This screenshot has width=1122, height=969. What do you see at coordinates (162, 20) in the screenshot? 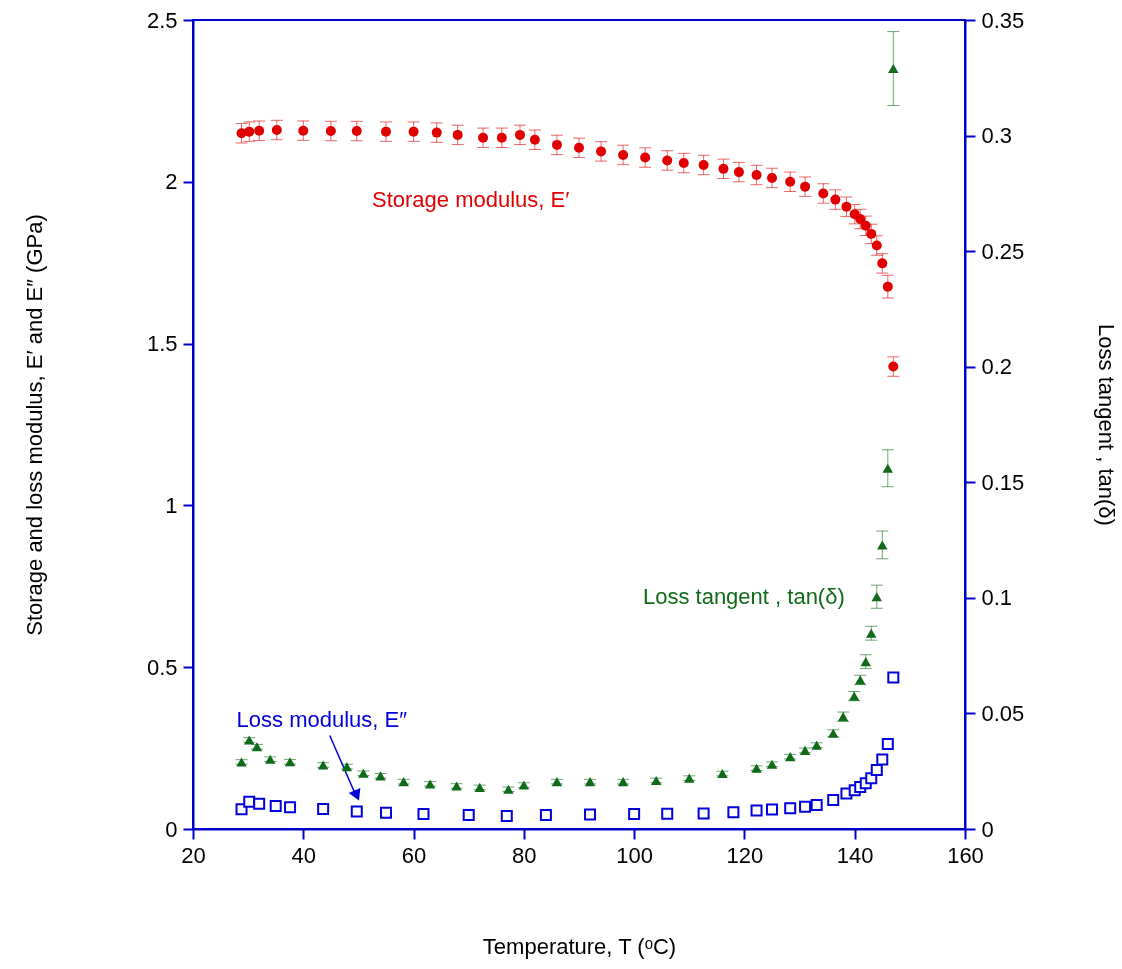
I see `y-tick-label: 2.5` at bounding box center [162, 20].